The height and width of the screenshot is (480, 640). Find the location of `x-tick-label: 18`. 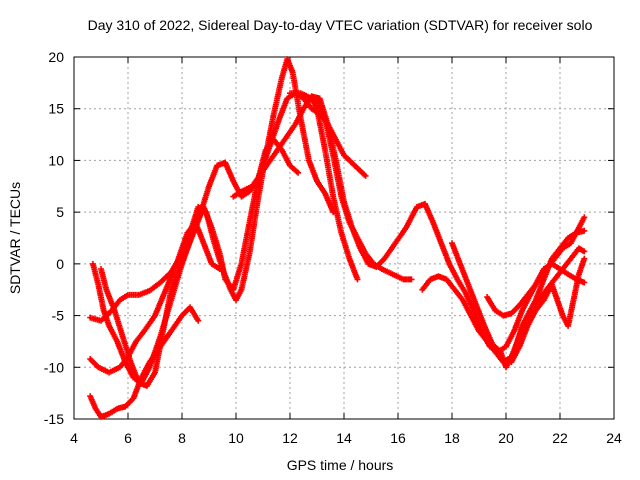

x-tick-label: 18 is located at coordinates (452, 438).